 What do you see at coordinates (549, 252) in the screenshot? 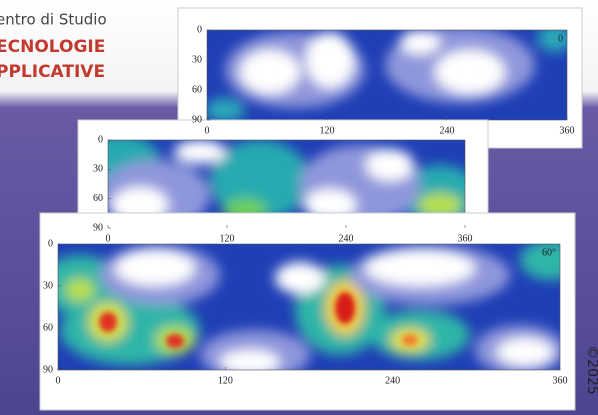
I see `corner-label: 60°` at bounding box center [549, 252].